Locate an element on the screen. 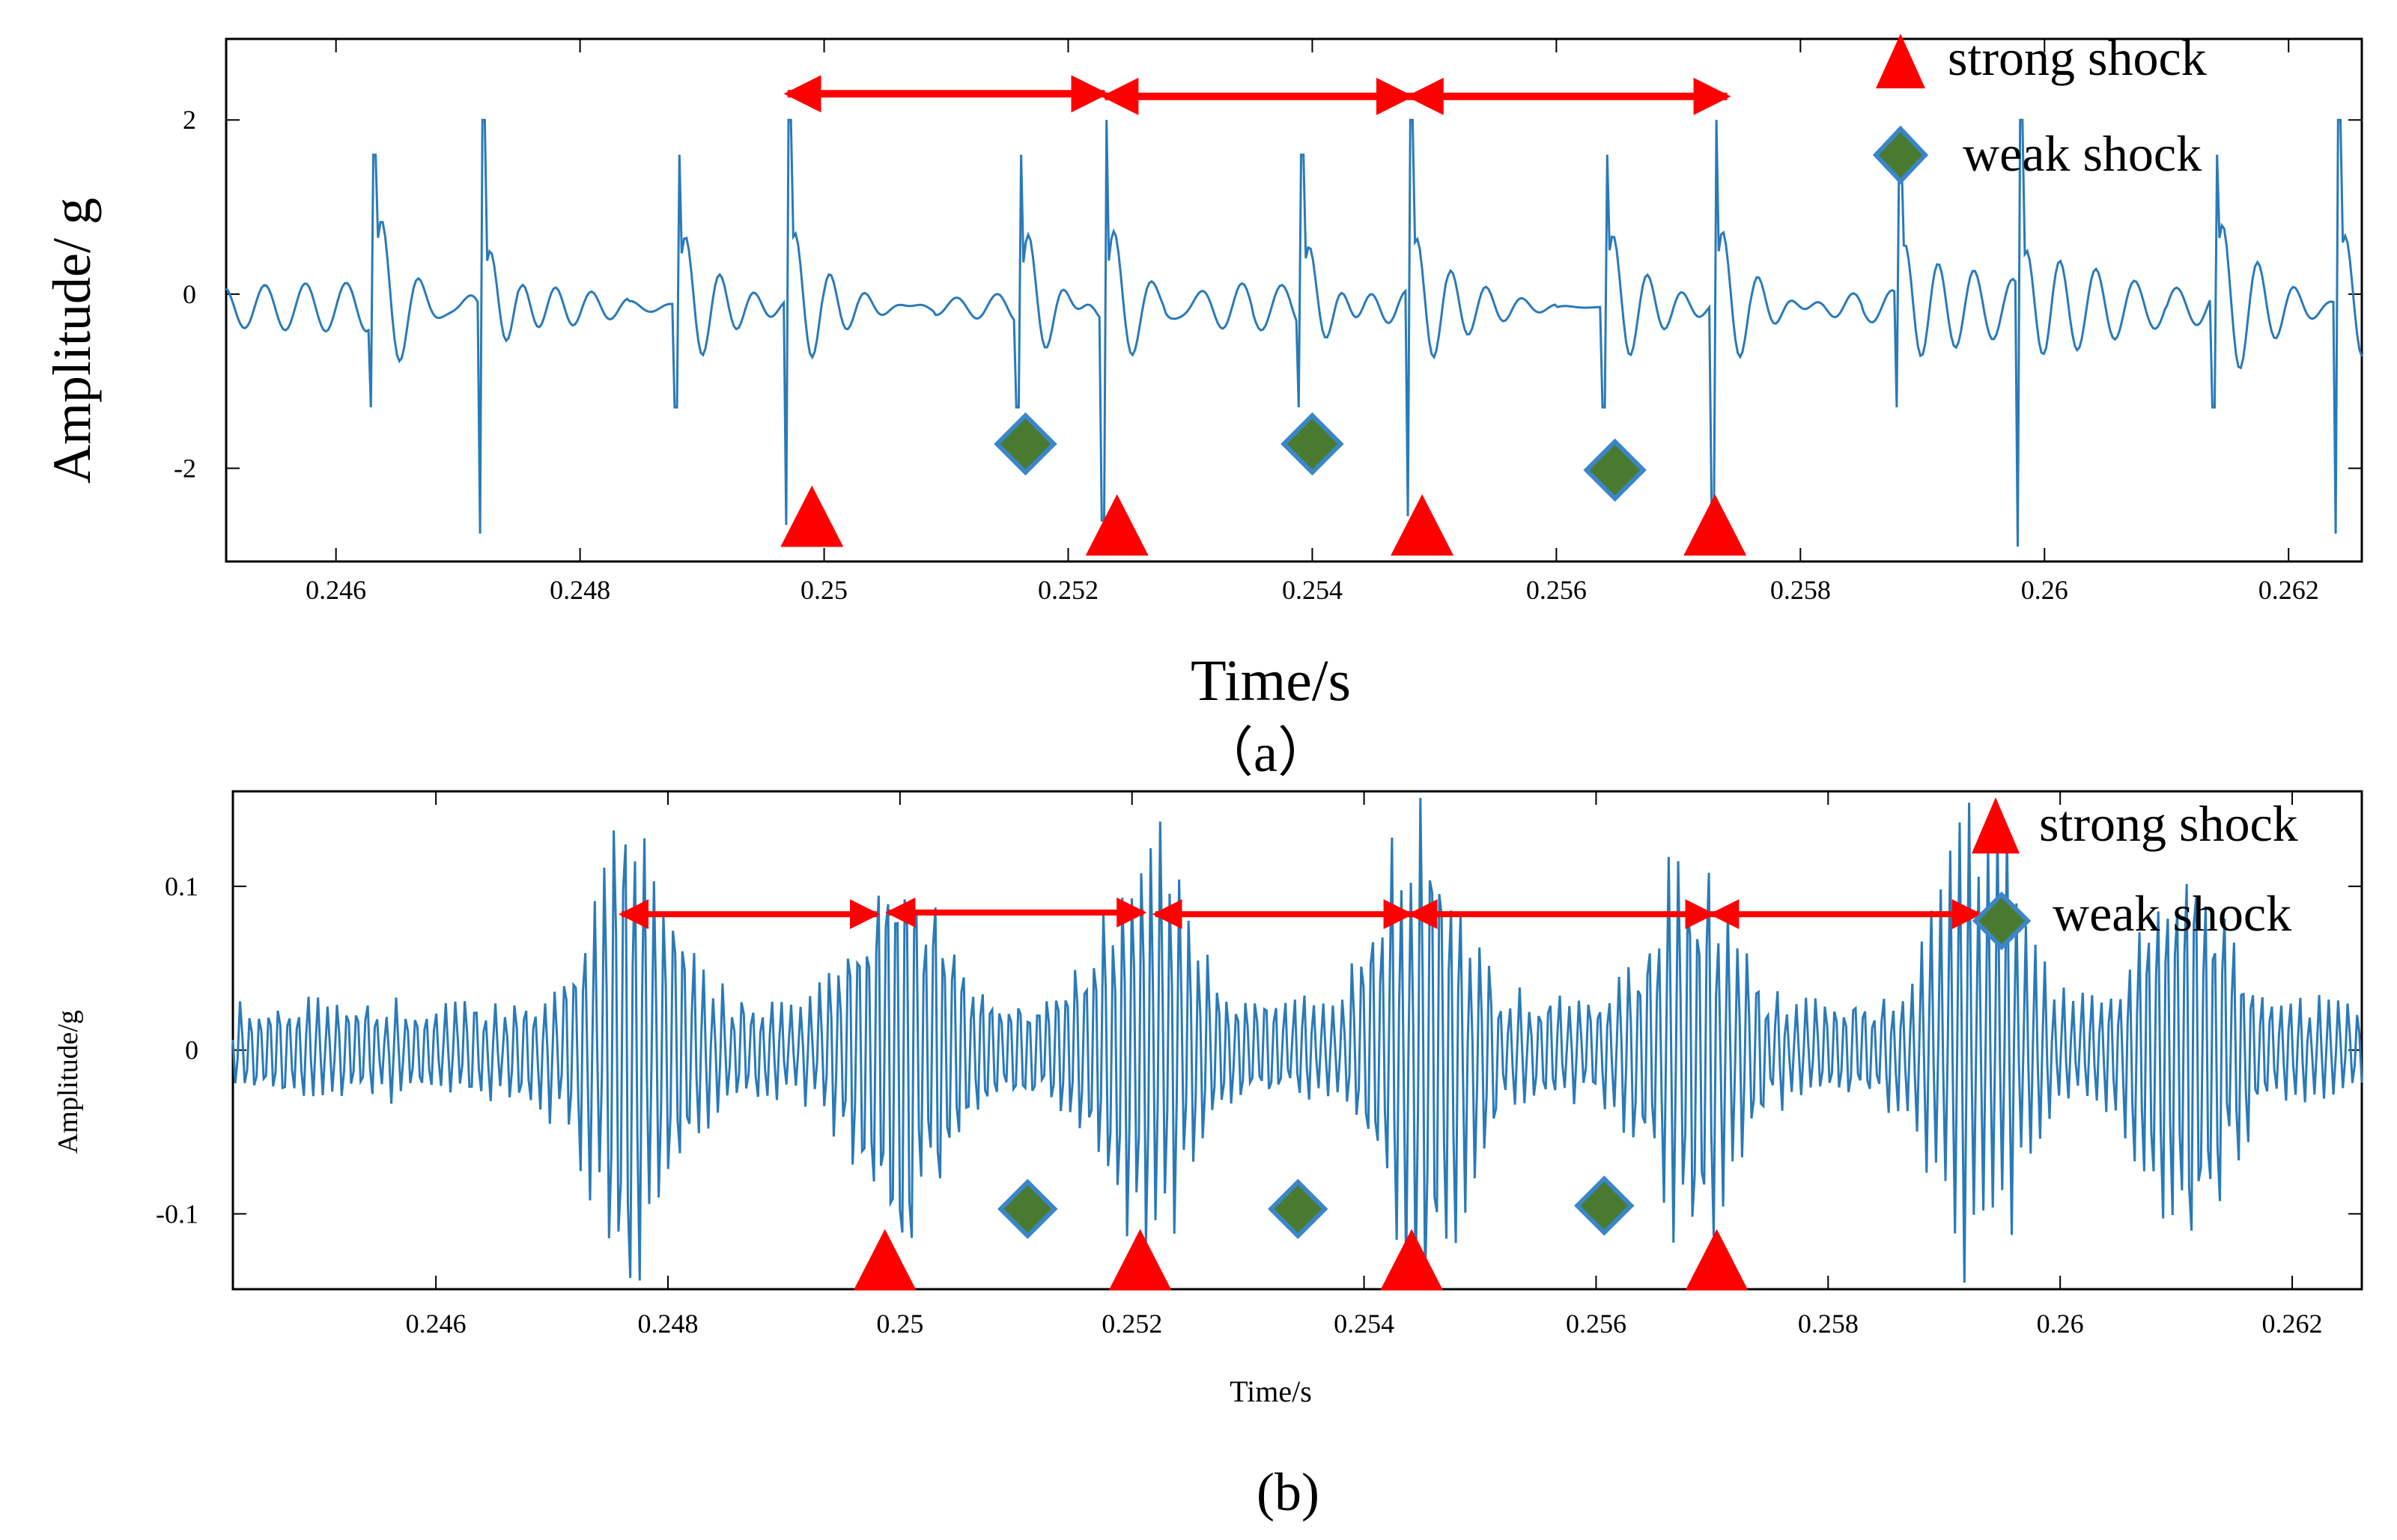  panel-a-shock-markers is located at coordinates (1264, 484).